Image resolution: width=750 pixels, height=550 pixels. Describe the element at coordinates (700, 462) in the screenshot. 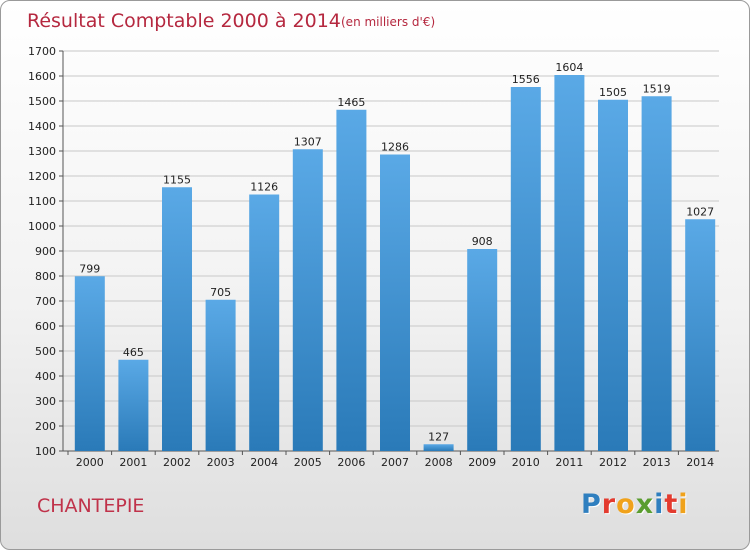

I see `x-tick-label-2014: 2014` at that location.